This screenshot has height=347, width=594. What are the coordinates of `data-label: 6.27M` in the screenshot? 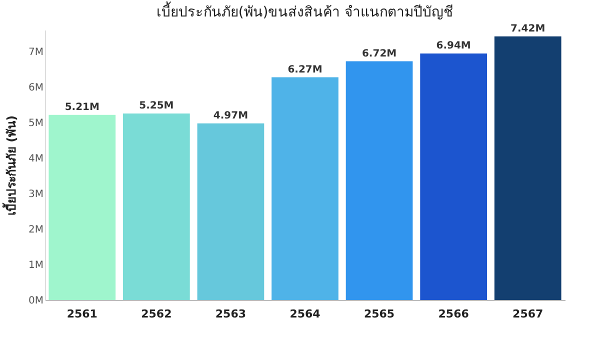 It's located at (305, 70).